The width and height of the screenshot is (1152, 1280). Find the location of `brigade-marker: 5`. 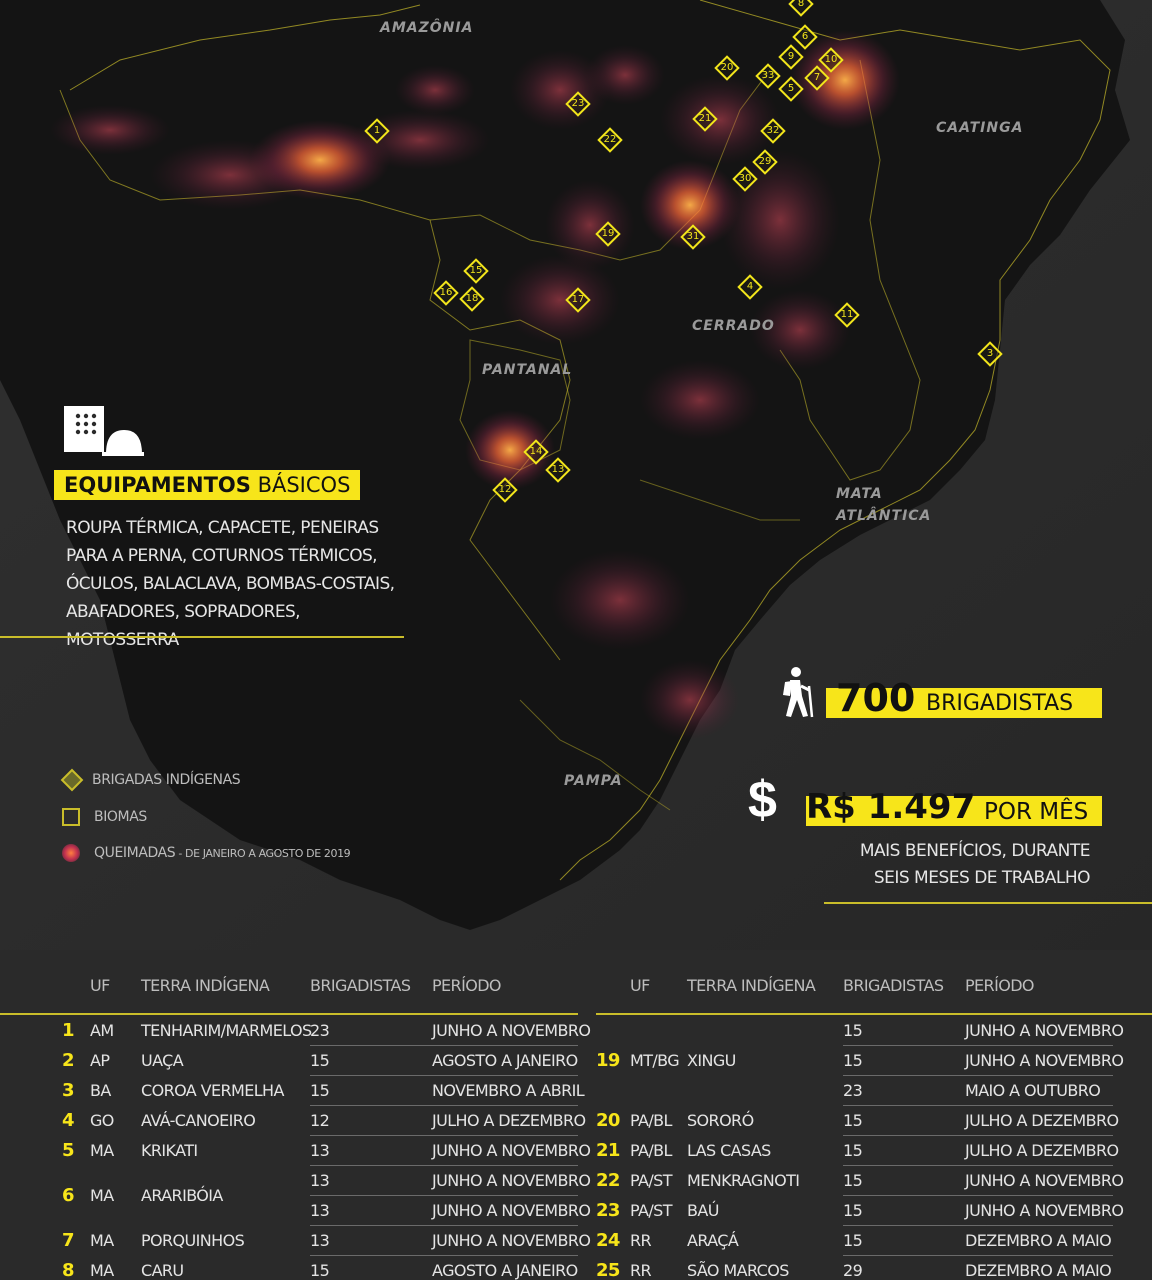

brigade-marker: 5 is located at coordinates (791, 89).